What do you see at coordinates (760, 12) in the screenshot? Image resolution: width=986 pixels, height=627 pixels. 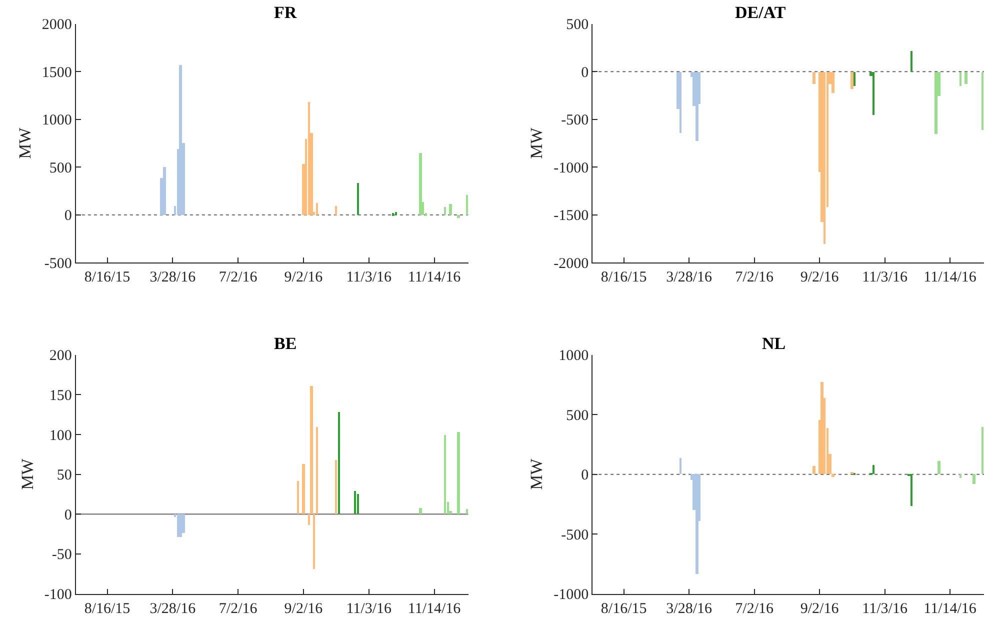 I see `chart-title: DE/AT` at bounding box center [760, 12].